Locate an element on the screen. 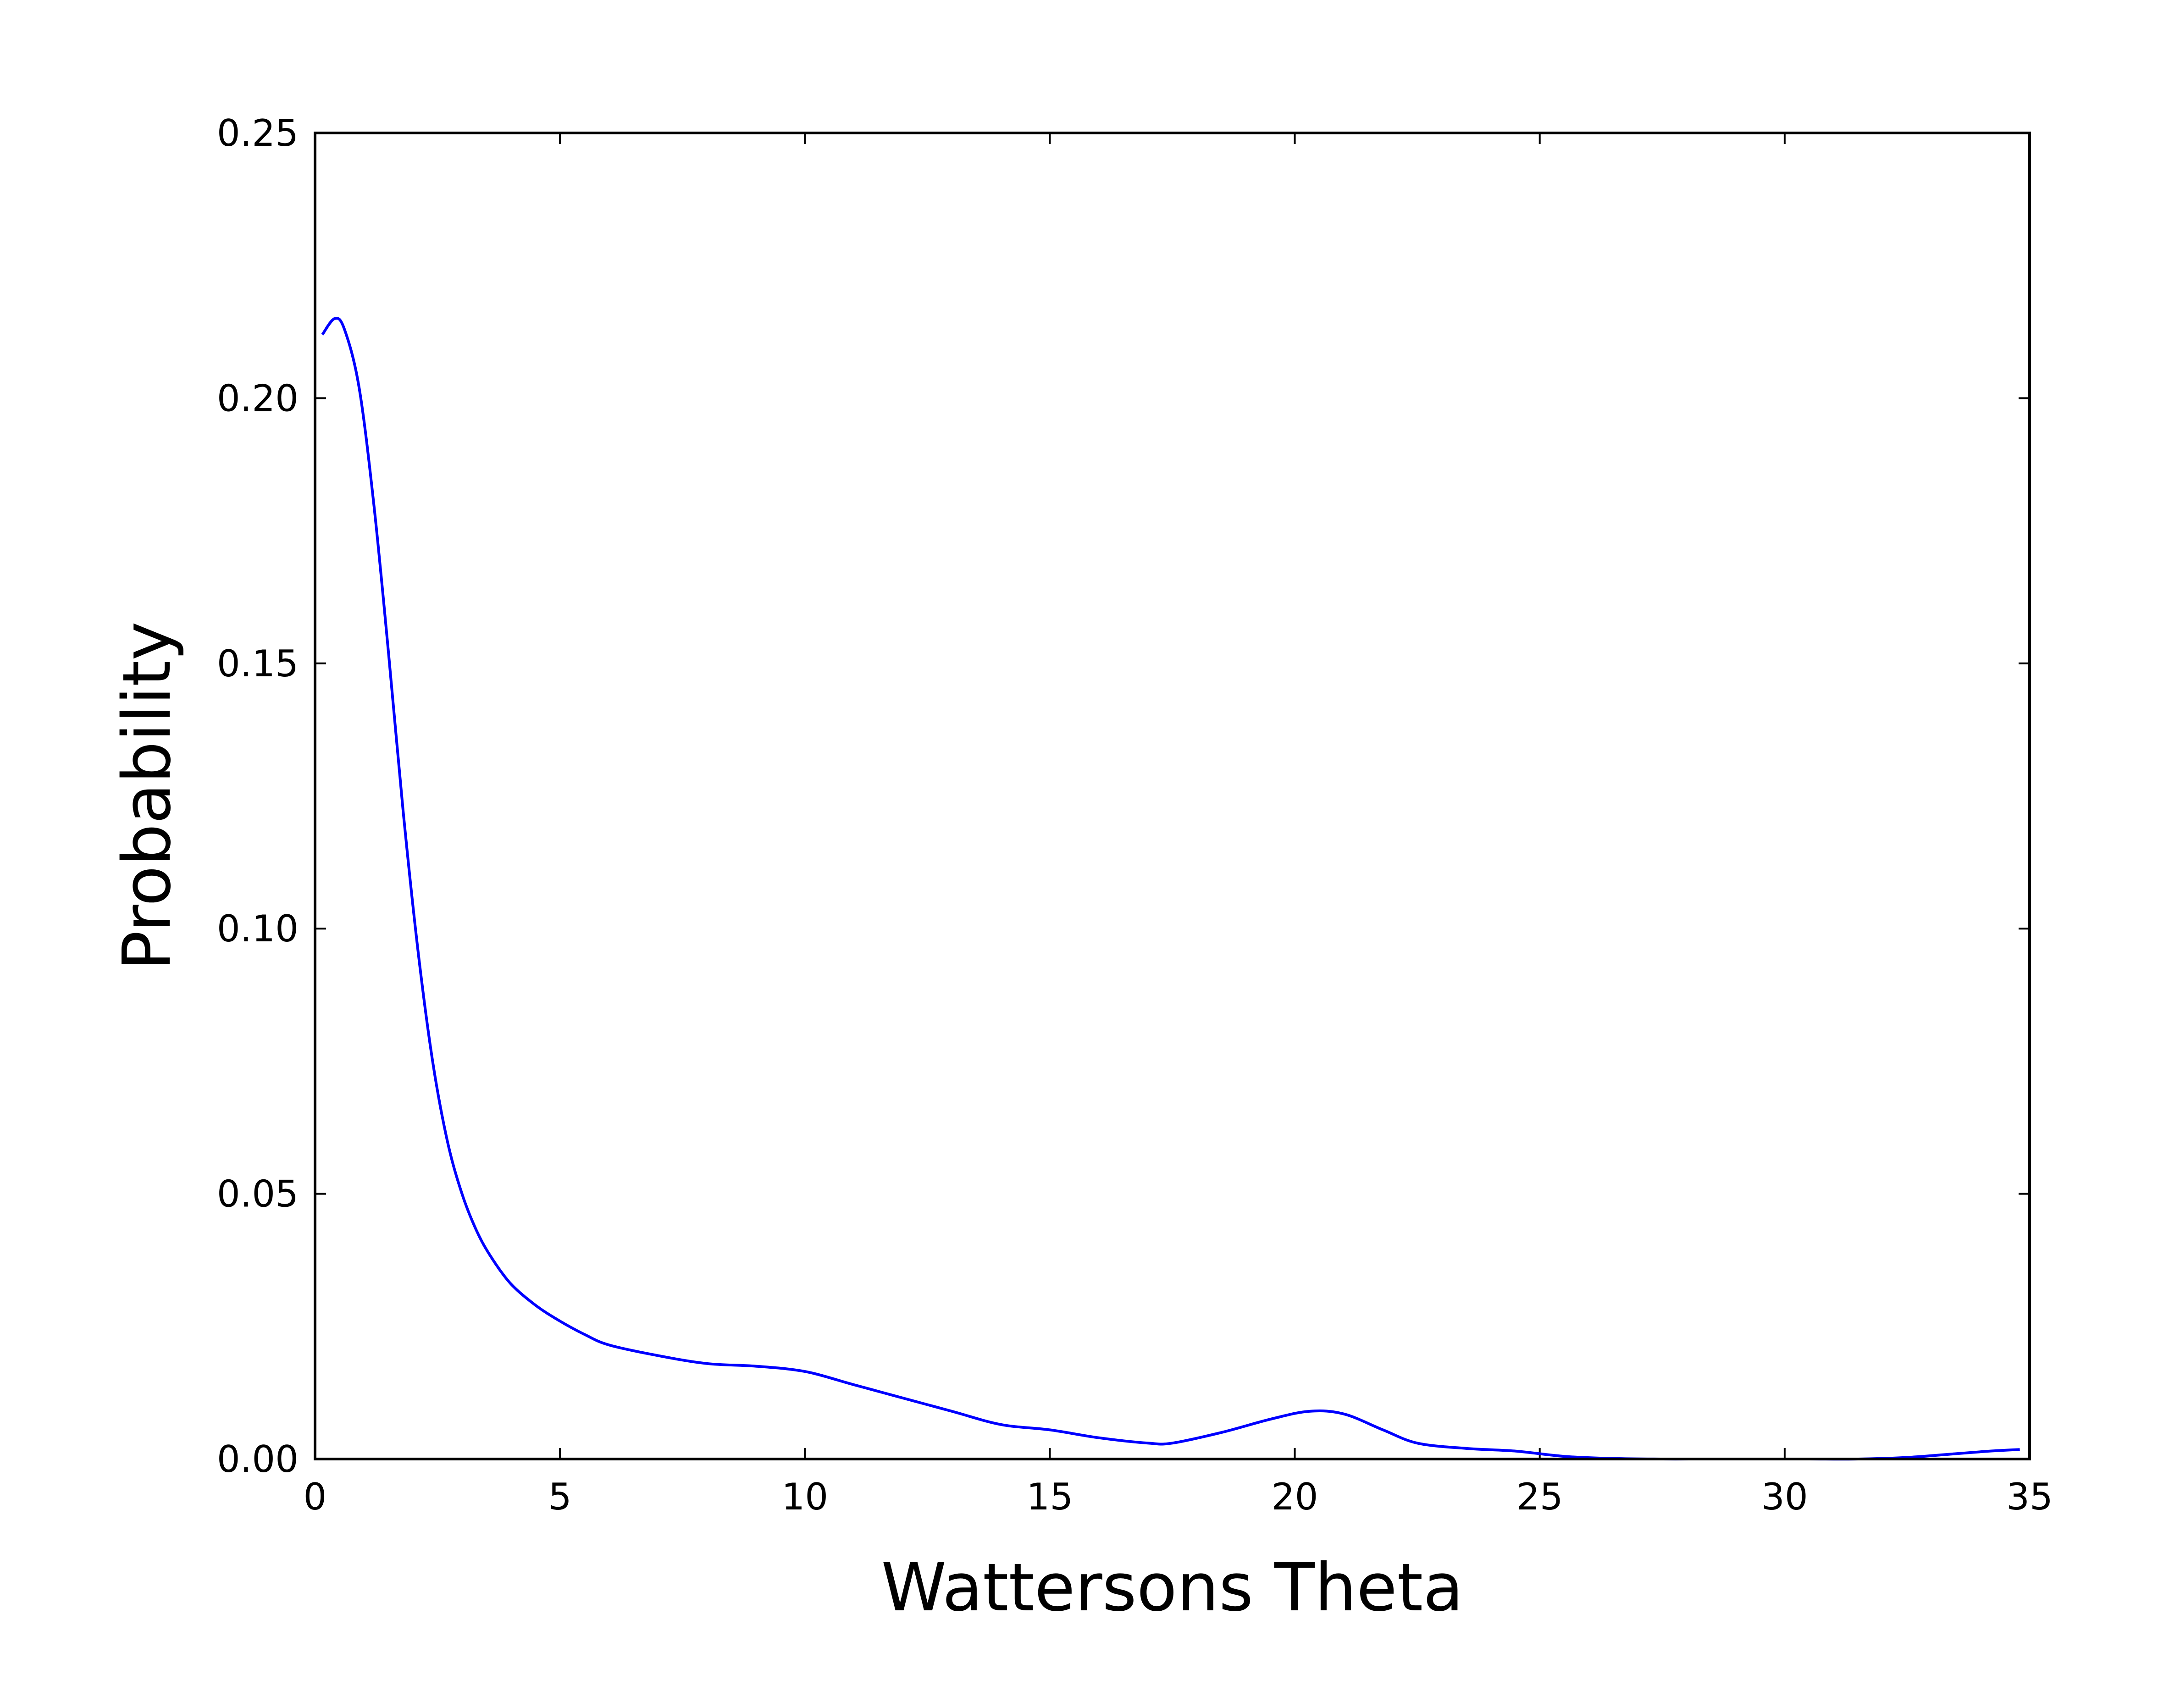 This screenshot has height=1708, width=2158. x-tick-label: 15 is located at coordinates (1050, 1497).